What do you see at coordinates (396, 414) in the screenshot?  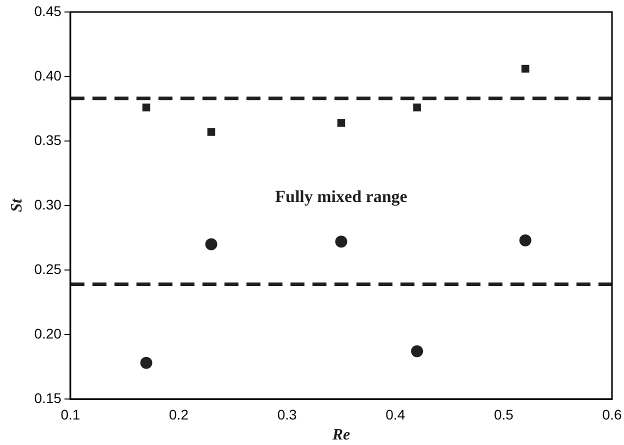 I see `x-tick-label: 0.4` at bounding box center [396, 414].